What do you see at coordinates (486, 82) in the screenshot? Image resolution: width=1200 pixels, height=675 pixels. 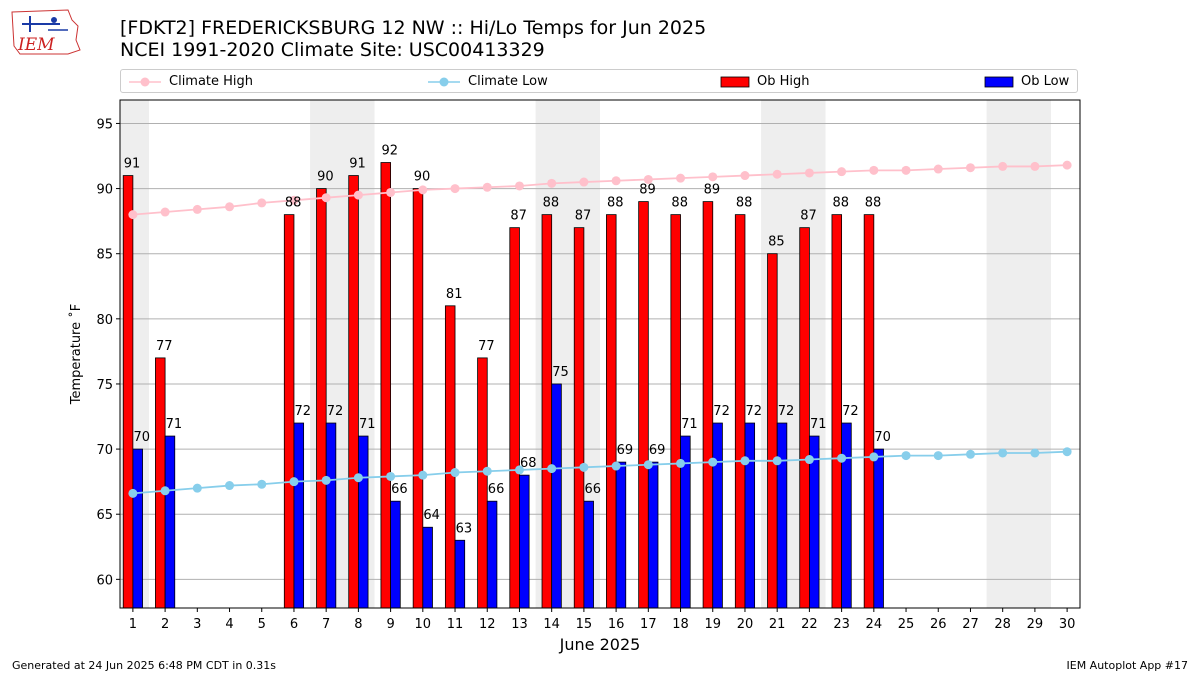 I see `legend-item-climate-low: Climate Low` at bounding box center [486, 82].